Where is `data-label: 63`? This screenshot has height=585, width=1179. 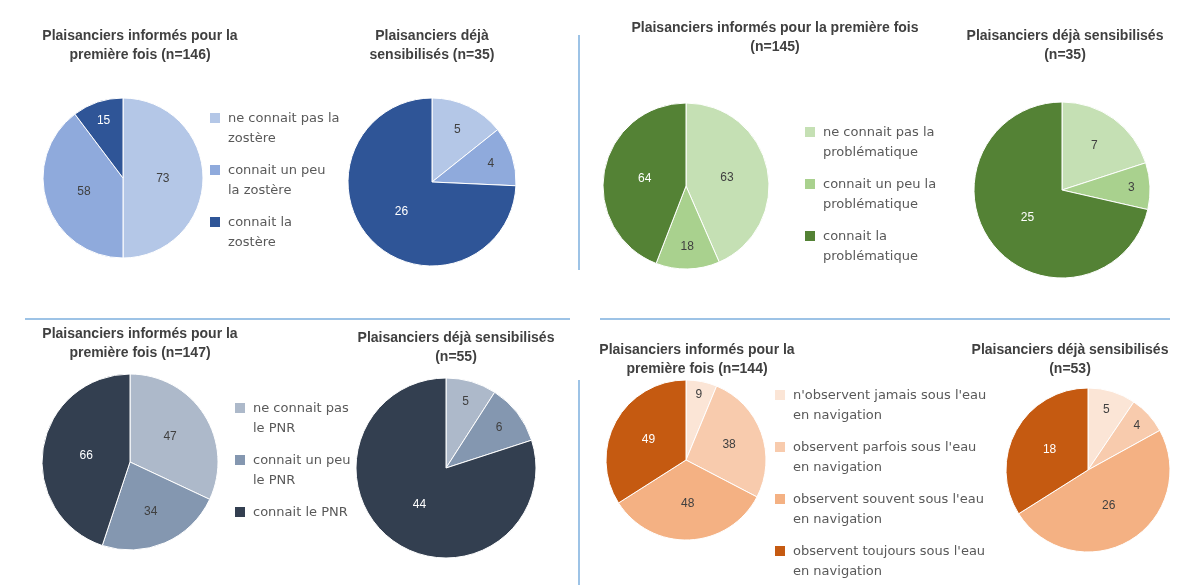 data-label: 63 is located at coordinates (727, 177).